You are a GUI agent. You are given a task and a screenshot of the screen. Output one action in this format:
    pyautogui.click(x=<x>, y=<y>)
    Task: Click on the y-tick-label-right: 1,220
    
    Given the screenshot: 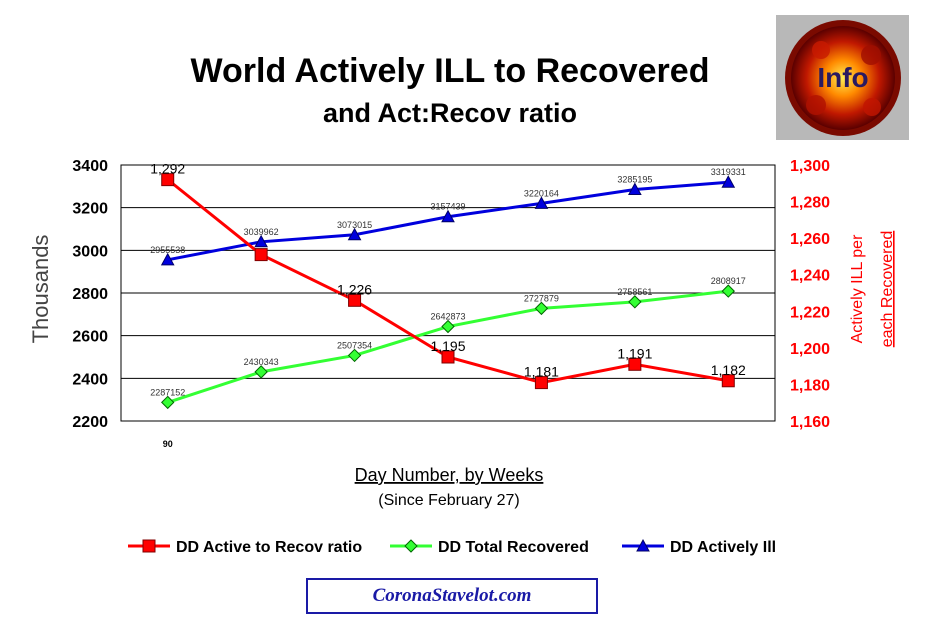 What is the action you would take?
    pyautogui.click(x=810, y=312)
    